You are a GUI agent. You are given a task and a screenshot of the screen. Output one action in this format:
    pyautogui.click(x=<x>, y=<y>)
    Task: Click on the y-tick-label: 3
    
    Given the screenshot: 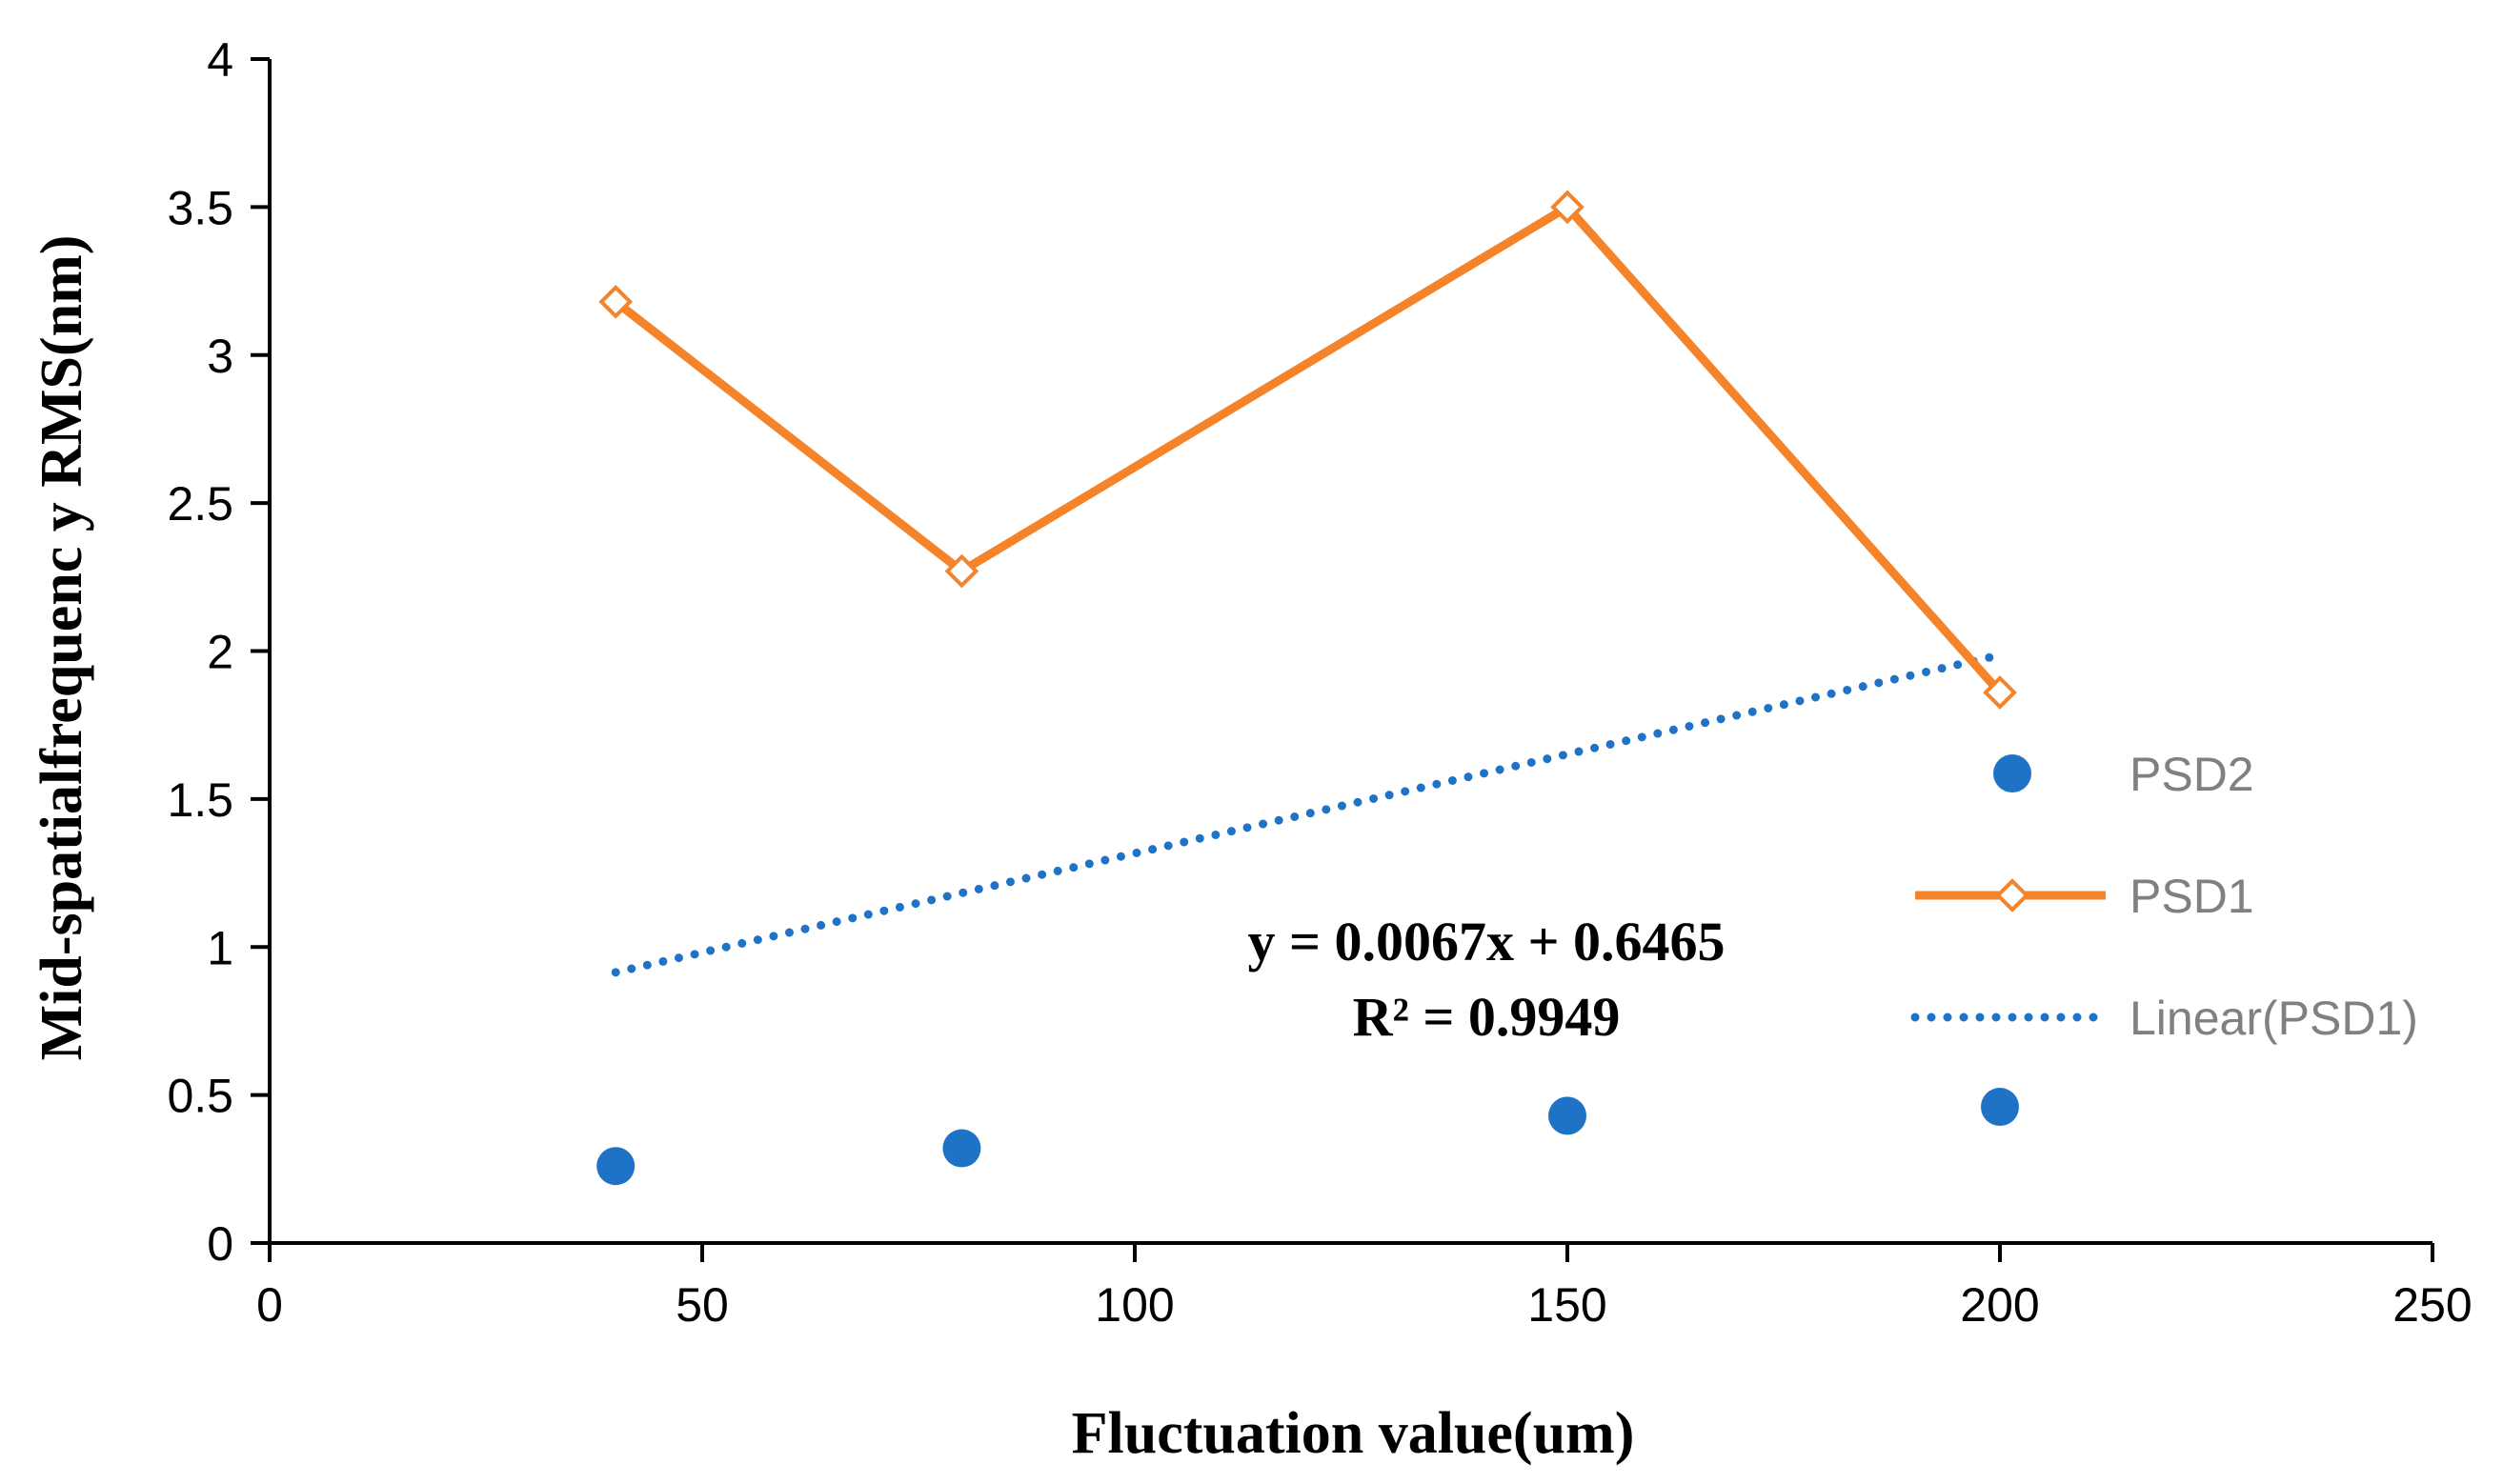 What is the action you would take?
    pyautogui.click(x=220, y=357)
    